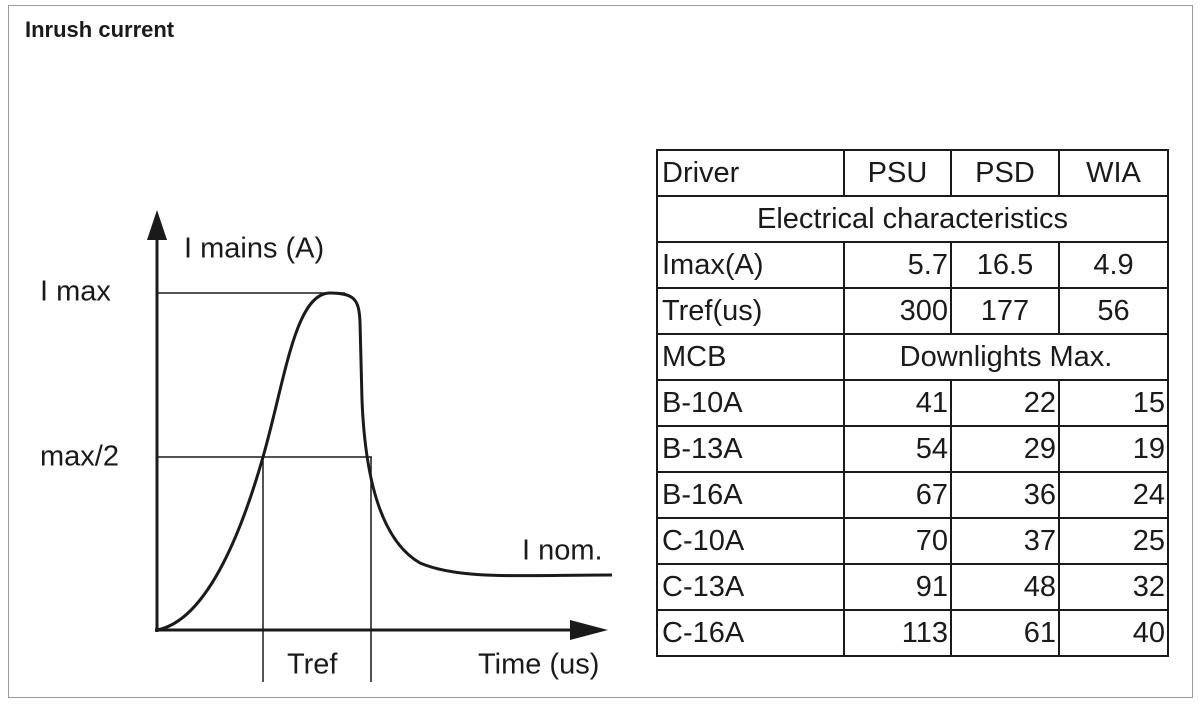 The height and width of the screenshot is (707, 1200). What do you see at coordinates (1005, 587) in the screenshot?
I see `table-cell: 48` at bounding box center [1005, 587].